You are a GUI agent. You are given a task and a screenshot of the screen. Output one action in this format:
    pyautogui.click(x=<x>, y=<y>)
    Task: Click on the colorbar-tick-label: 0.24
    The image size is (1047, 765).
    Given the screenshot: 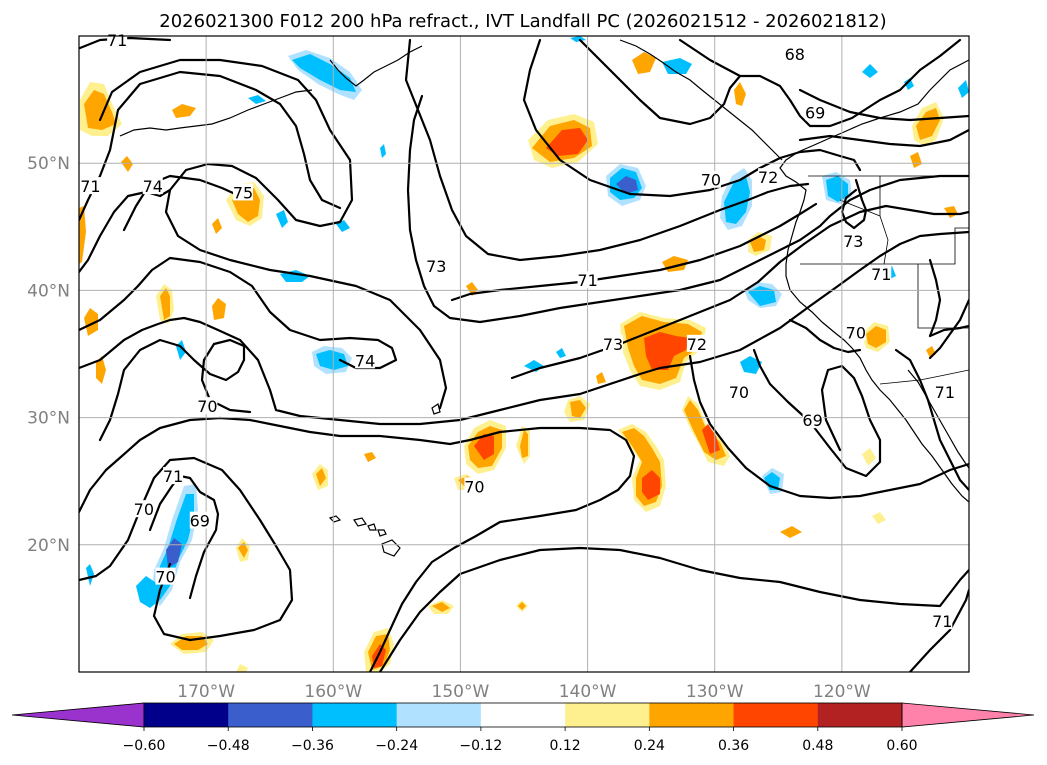 What is the action you would take?
    pyautogui.click(x=649, y=746)
    